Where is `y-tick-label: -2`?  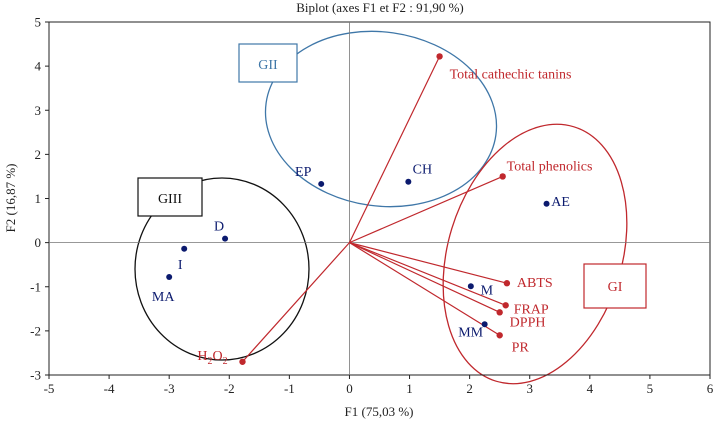
y-tick-label: -2 is located at coordinates (35, 330).